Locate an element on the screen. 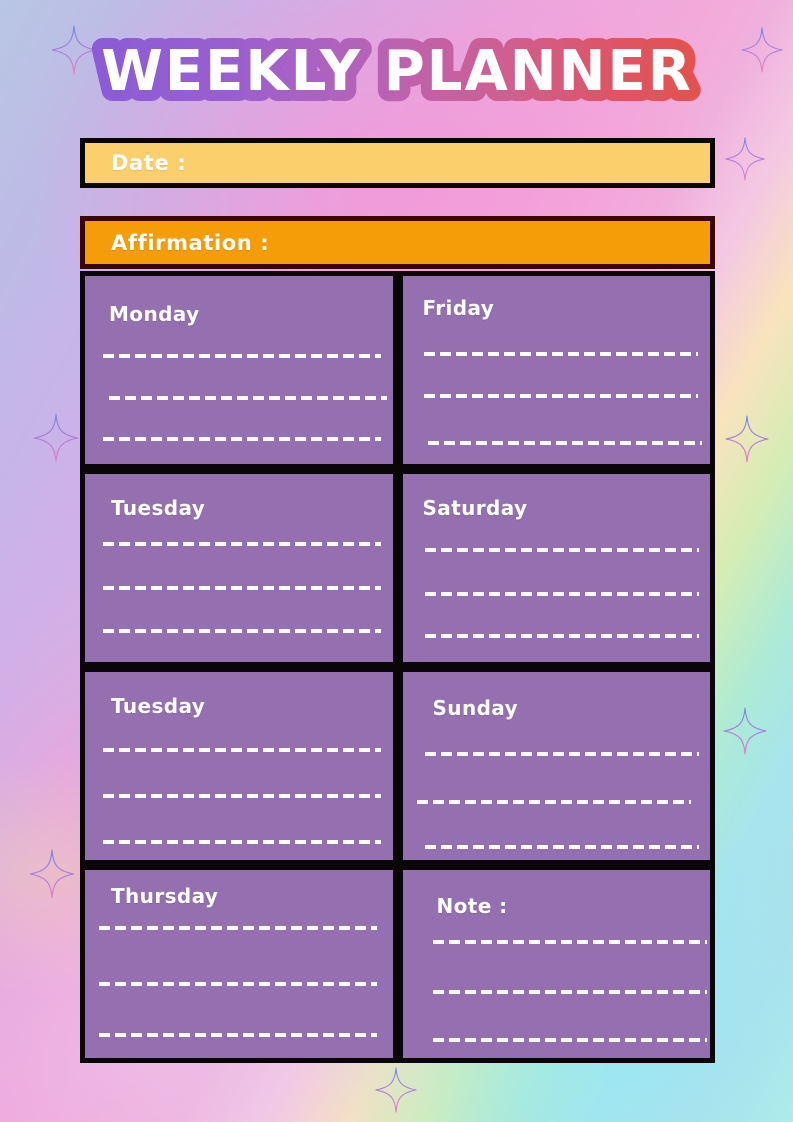 This screenshot has height=1122, width=793. page-title-svg: WEEKLY PLANNER WEEKLY PLANNER is located at coordinates (396, 72).